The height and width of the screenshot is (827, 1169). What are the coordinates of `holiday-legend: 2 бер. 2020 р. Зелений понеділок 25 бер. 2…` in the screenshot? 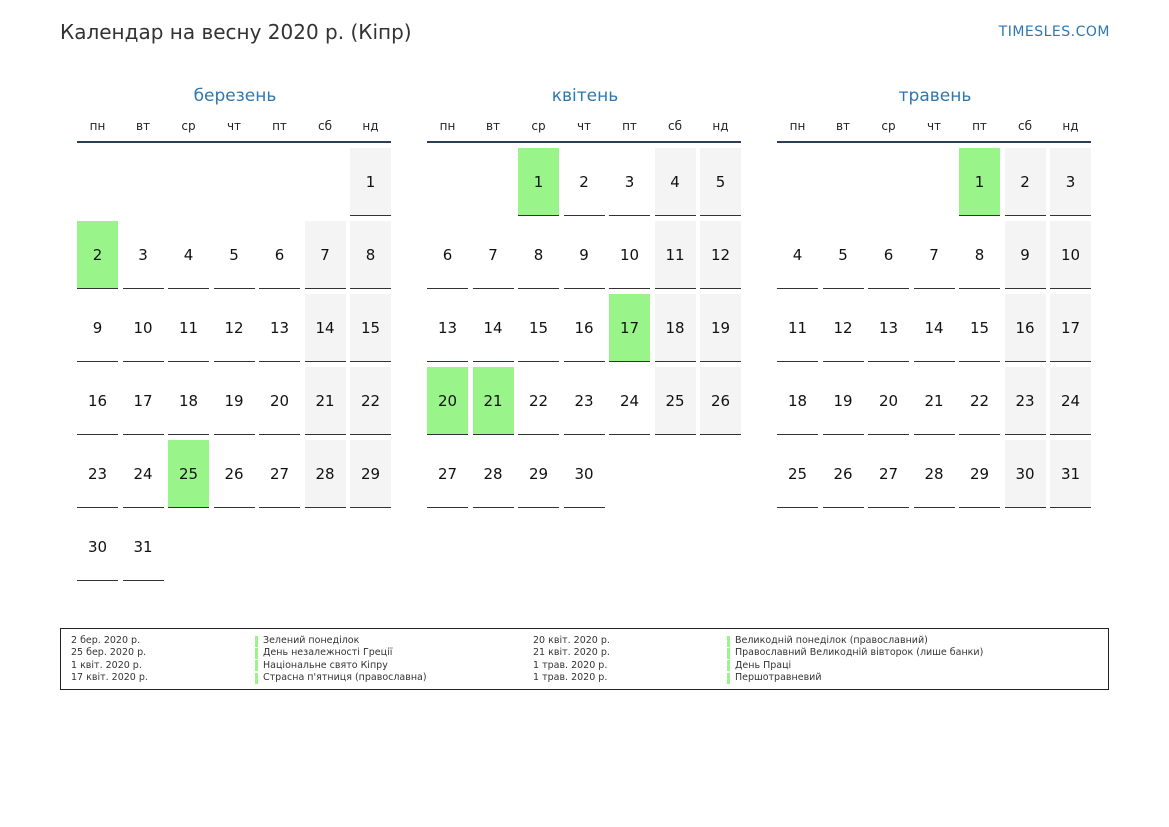 It's located at (584, 659).